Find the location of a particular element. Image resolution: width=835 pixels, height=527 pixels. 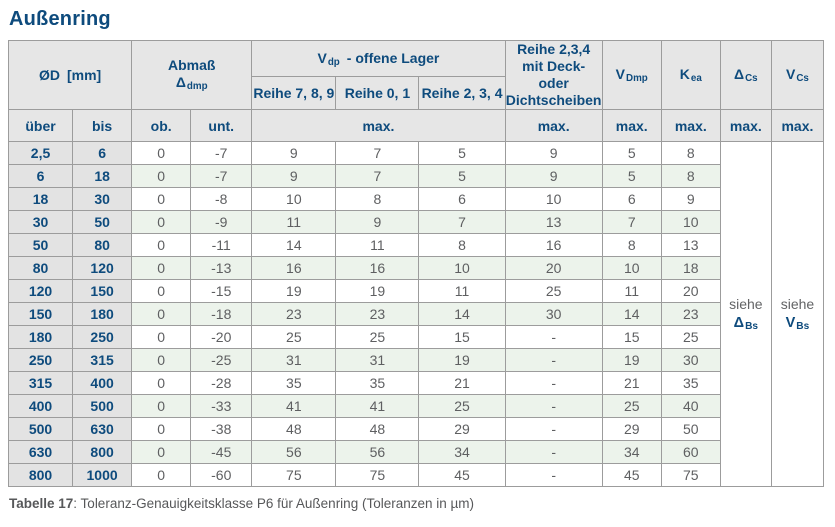

cell-uber: 80 is located at coordinates (40, 268).